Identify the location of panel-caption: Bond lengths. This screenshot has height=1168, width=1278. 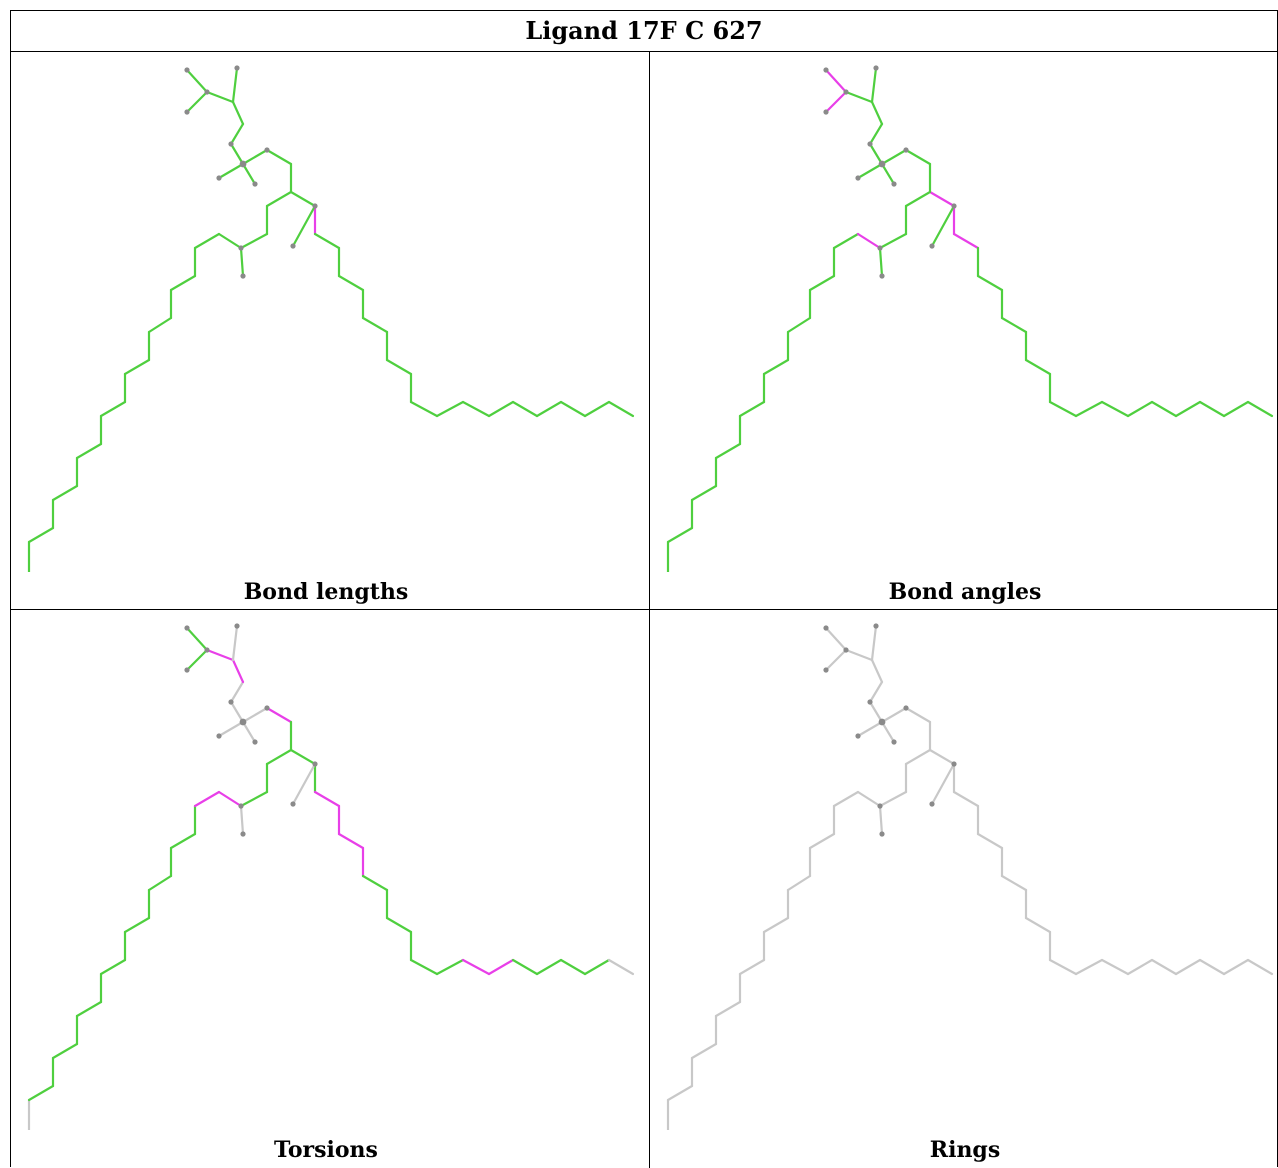
(326, 592).